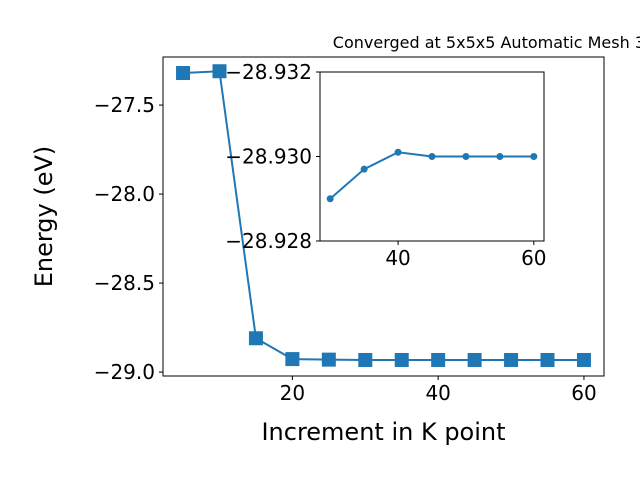 Image resolution: width=640 pixels, height=484 pixels. What do you see at coordinates (124, 283) in the screenshot?
I see `y-tick-label: −28.5` at bounding box center [124, 283].